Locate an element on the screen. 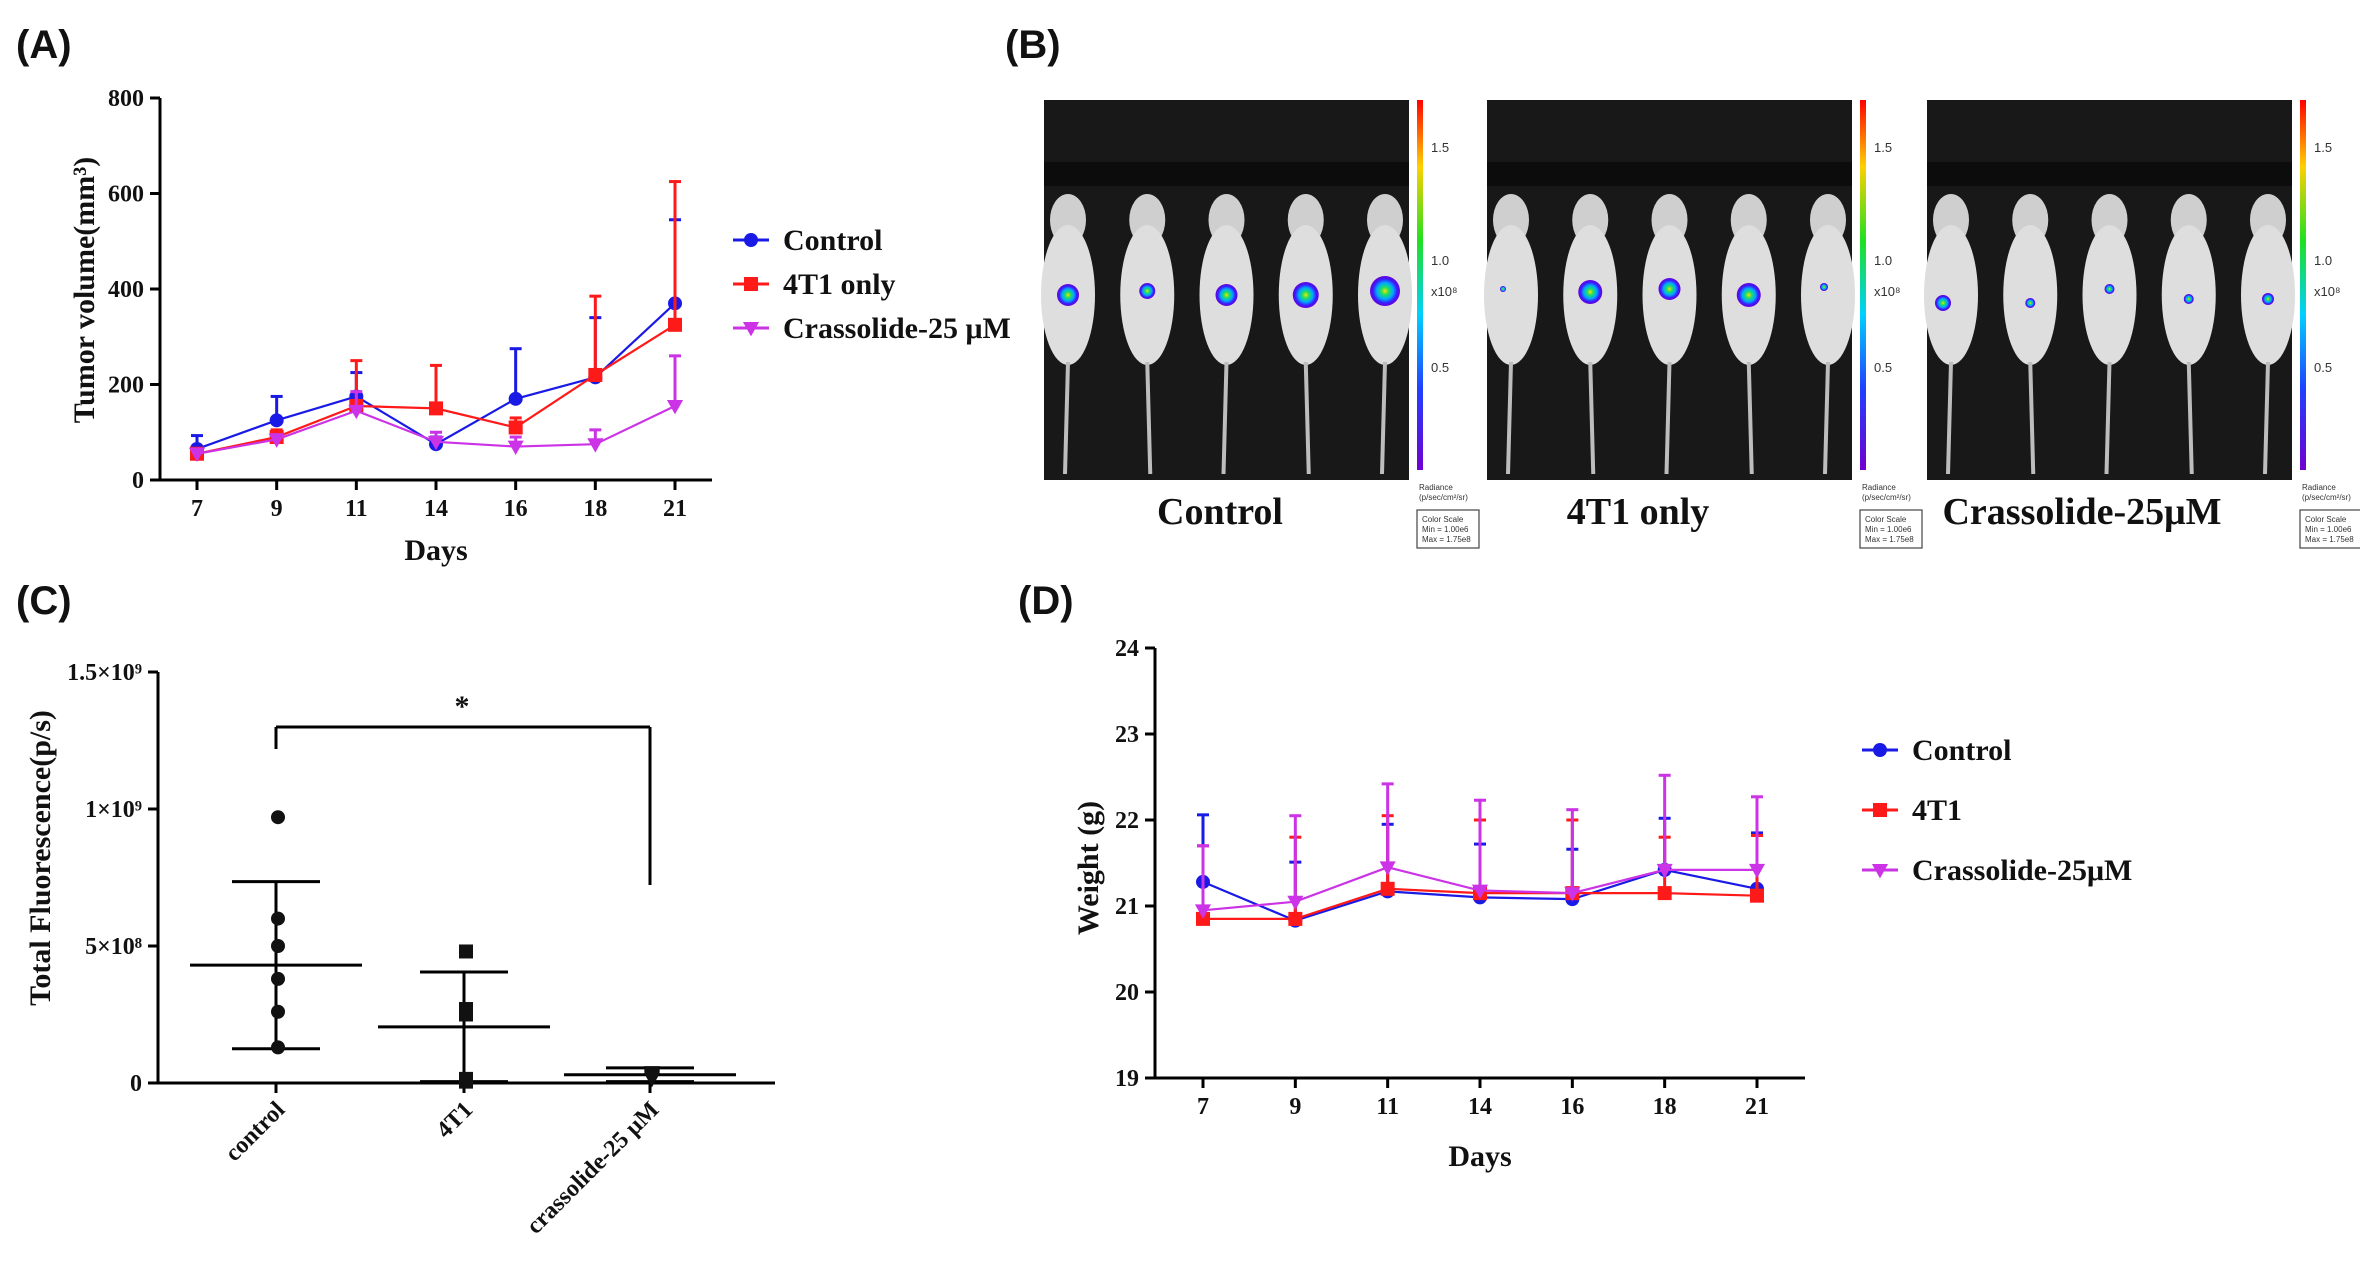 The height and width of the screenshot is (1277, 2360). body-weight-xlabel: Days is located at coordinates (1479, 1156).